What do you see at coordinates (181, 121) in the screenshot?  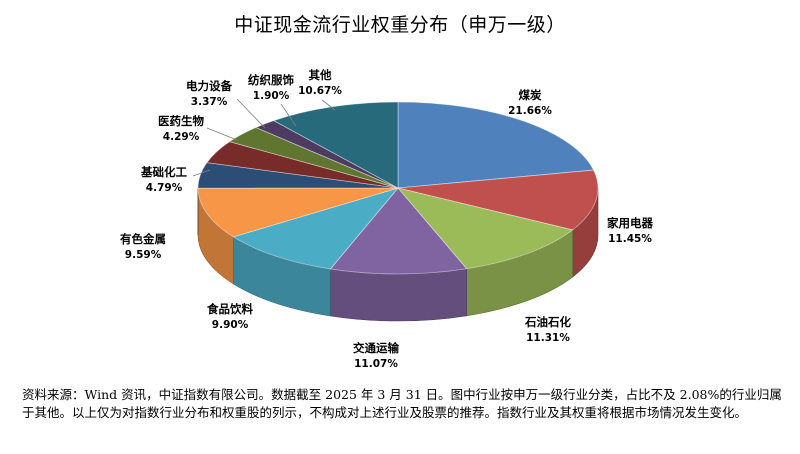 I see `slice-label-医药生物: 医药生物` at bounding box center [181, 121].